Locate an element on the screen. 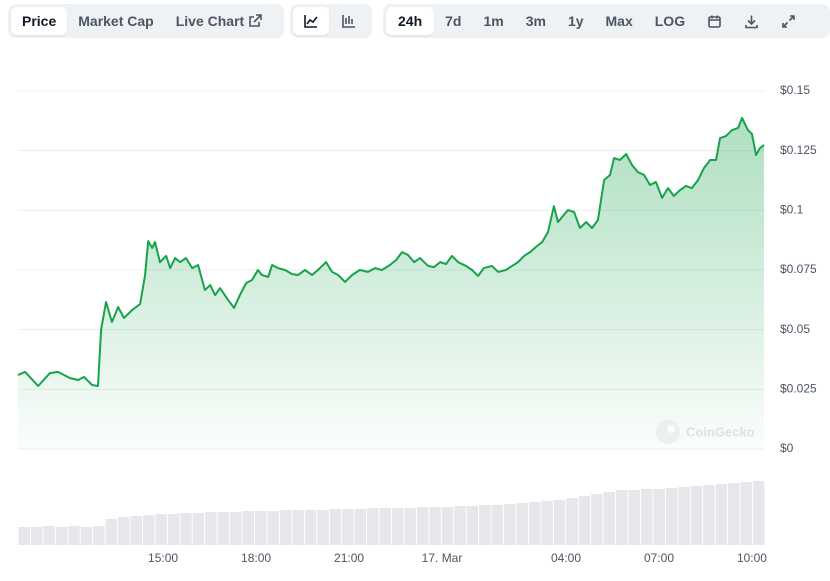 The height and width of the screenshot is (581, 830). watermark: CoinGecko is located at coordinates (705, 432).